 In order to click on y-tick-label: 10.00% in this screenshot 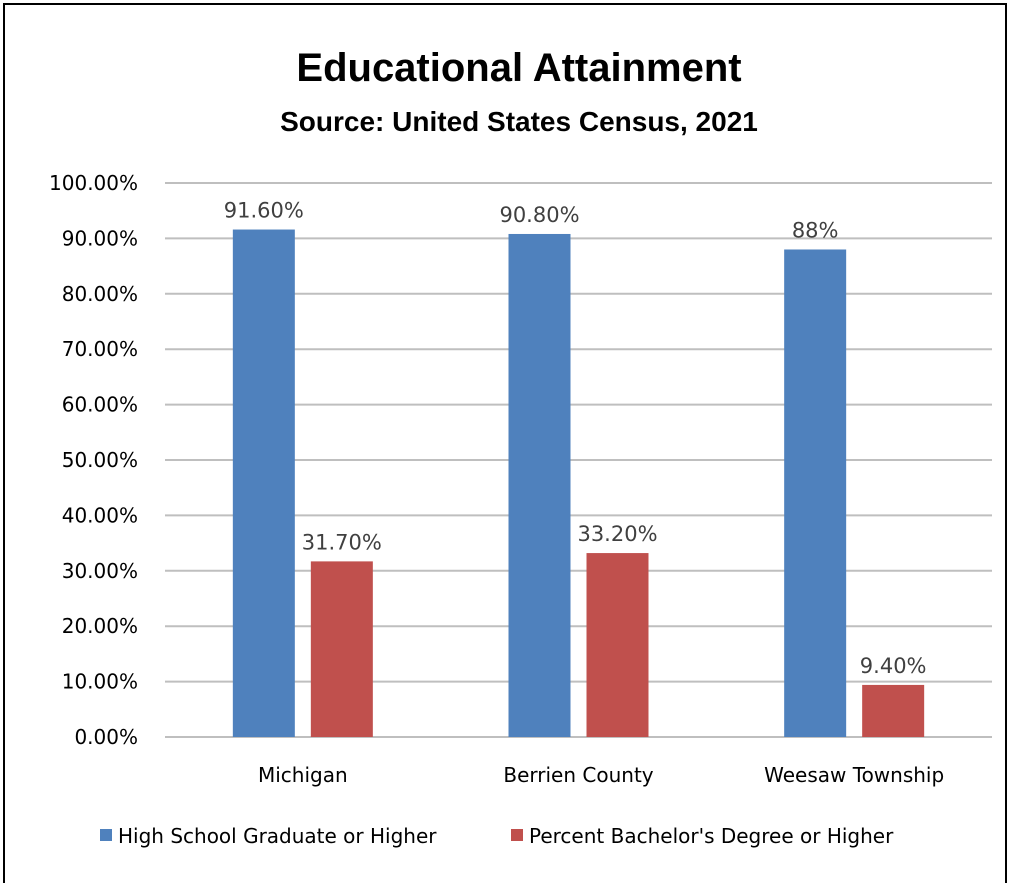, I will do `click(100, 682)`.